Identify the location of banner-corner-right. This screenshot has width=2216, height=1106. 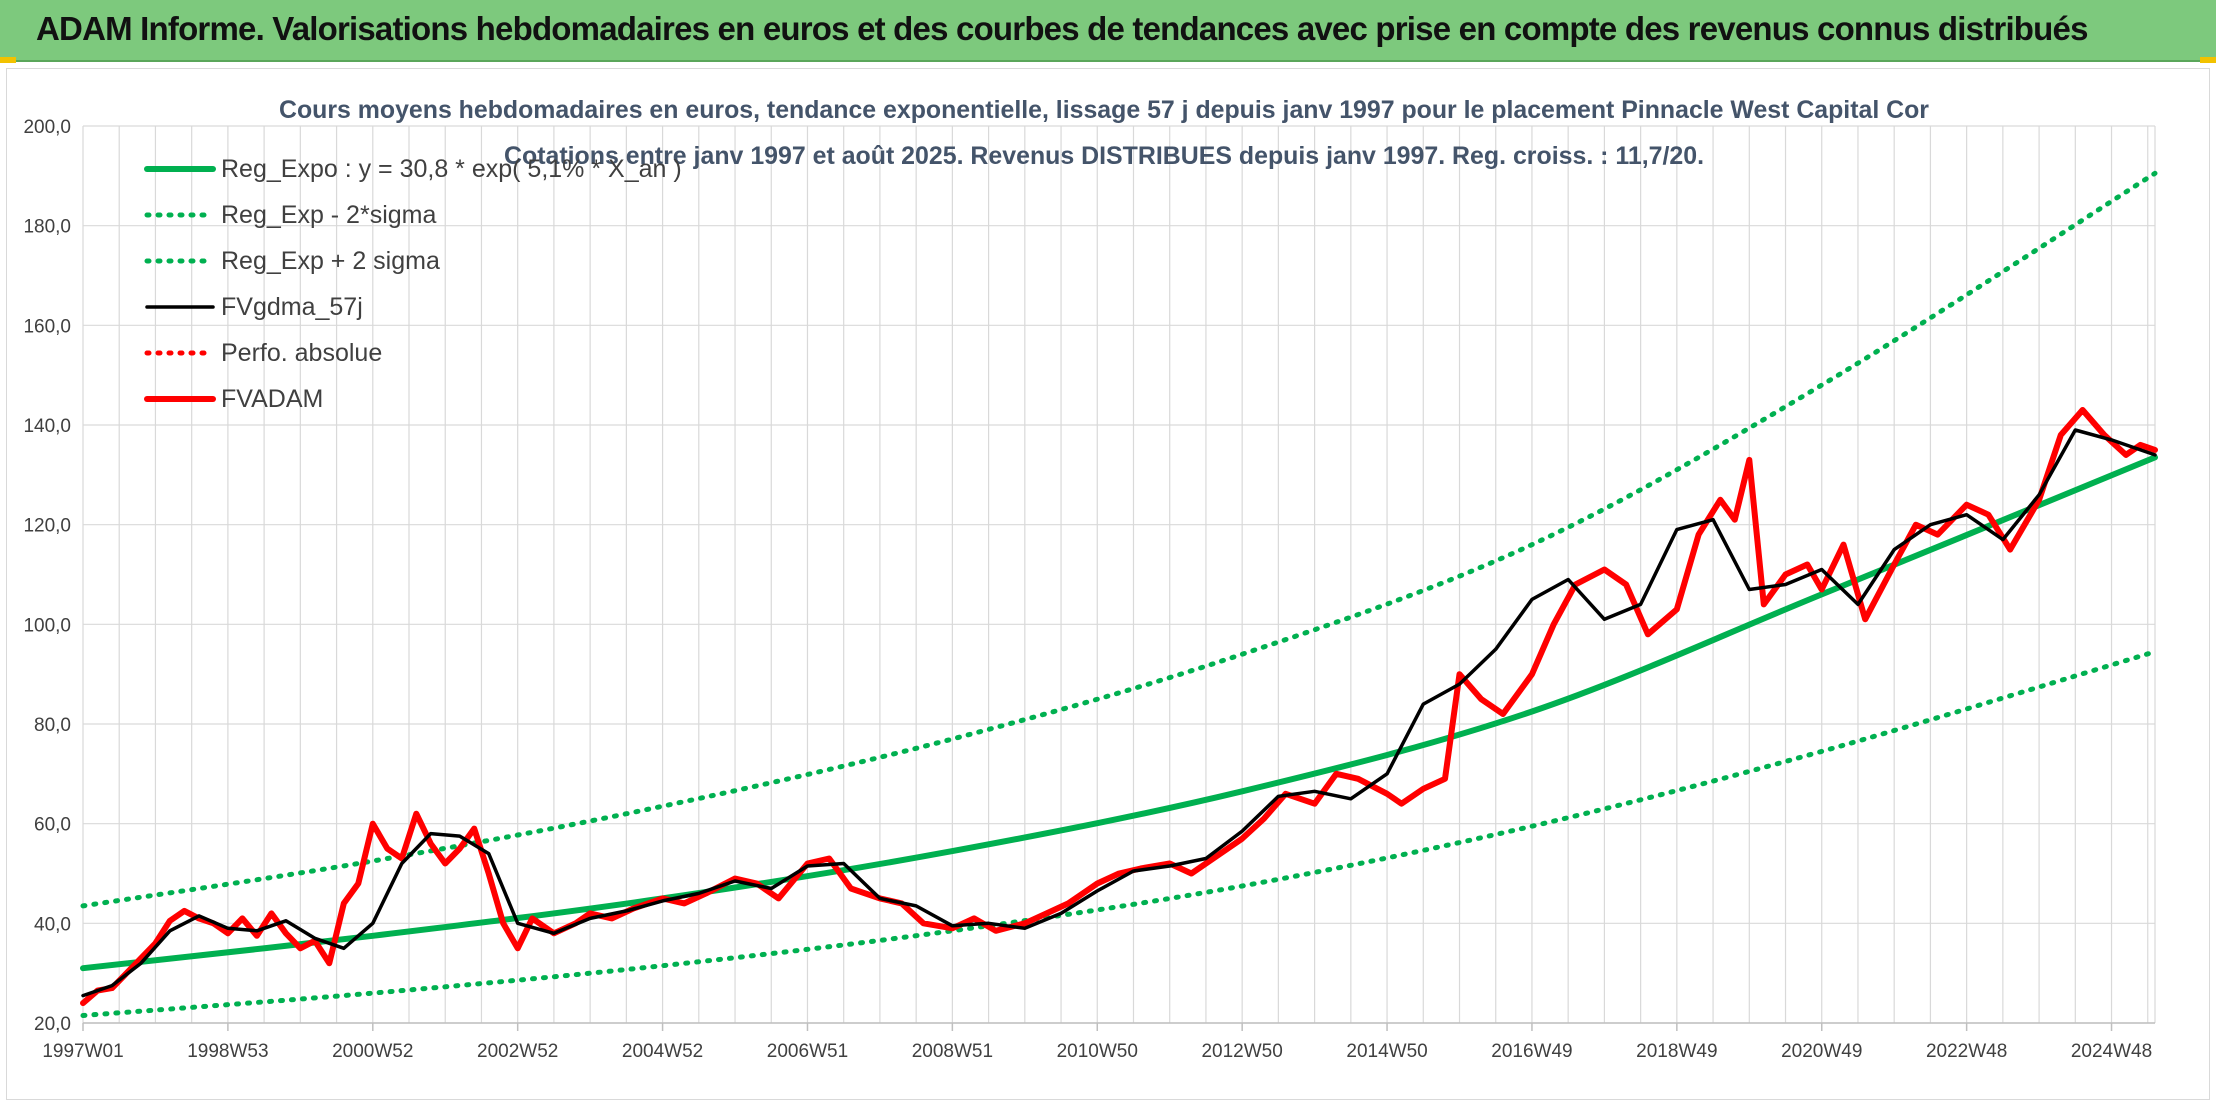
(2208, 60).